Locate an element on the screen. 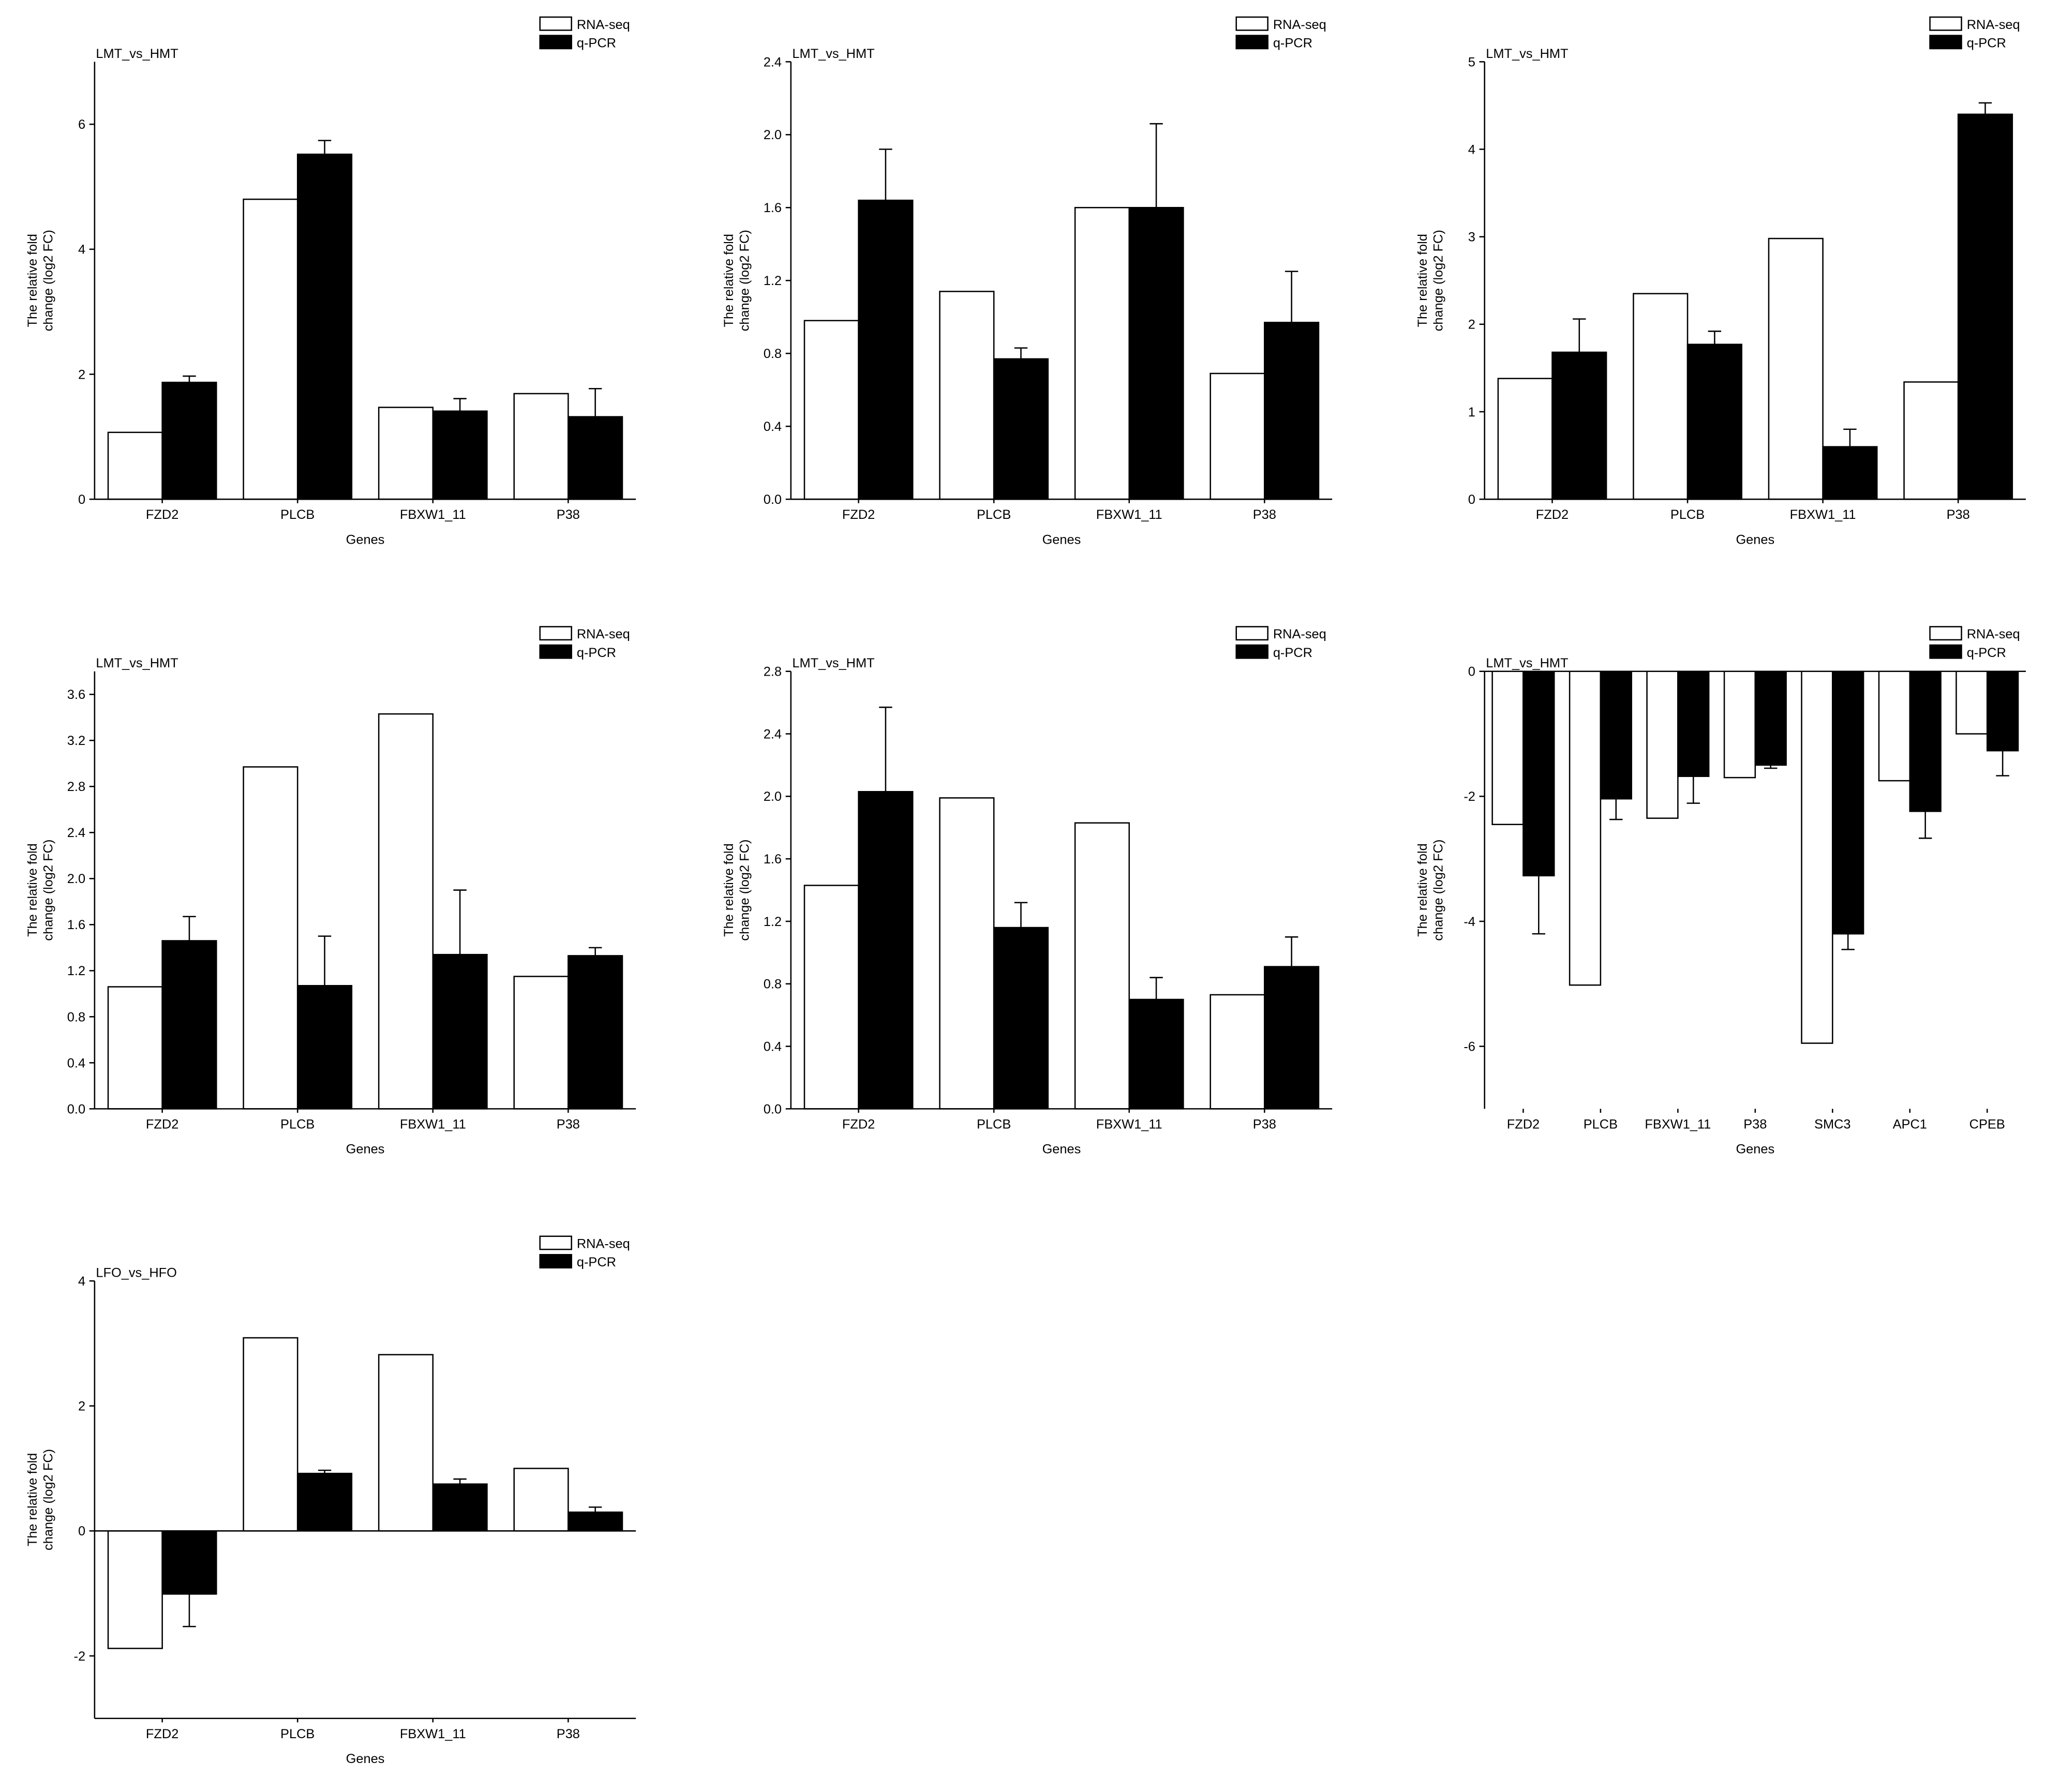 This screenshot has width=2060, height=1792. y-axis-title: change (log2 FC) is located at coordinates (49, 890).